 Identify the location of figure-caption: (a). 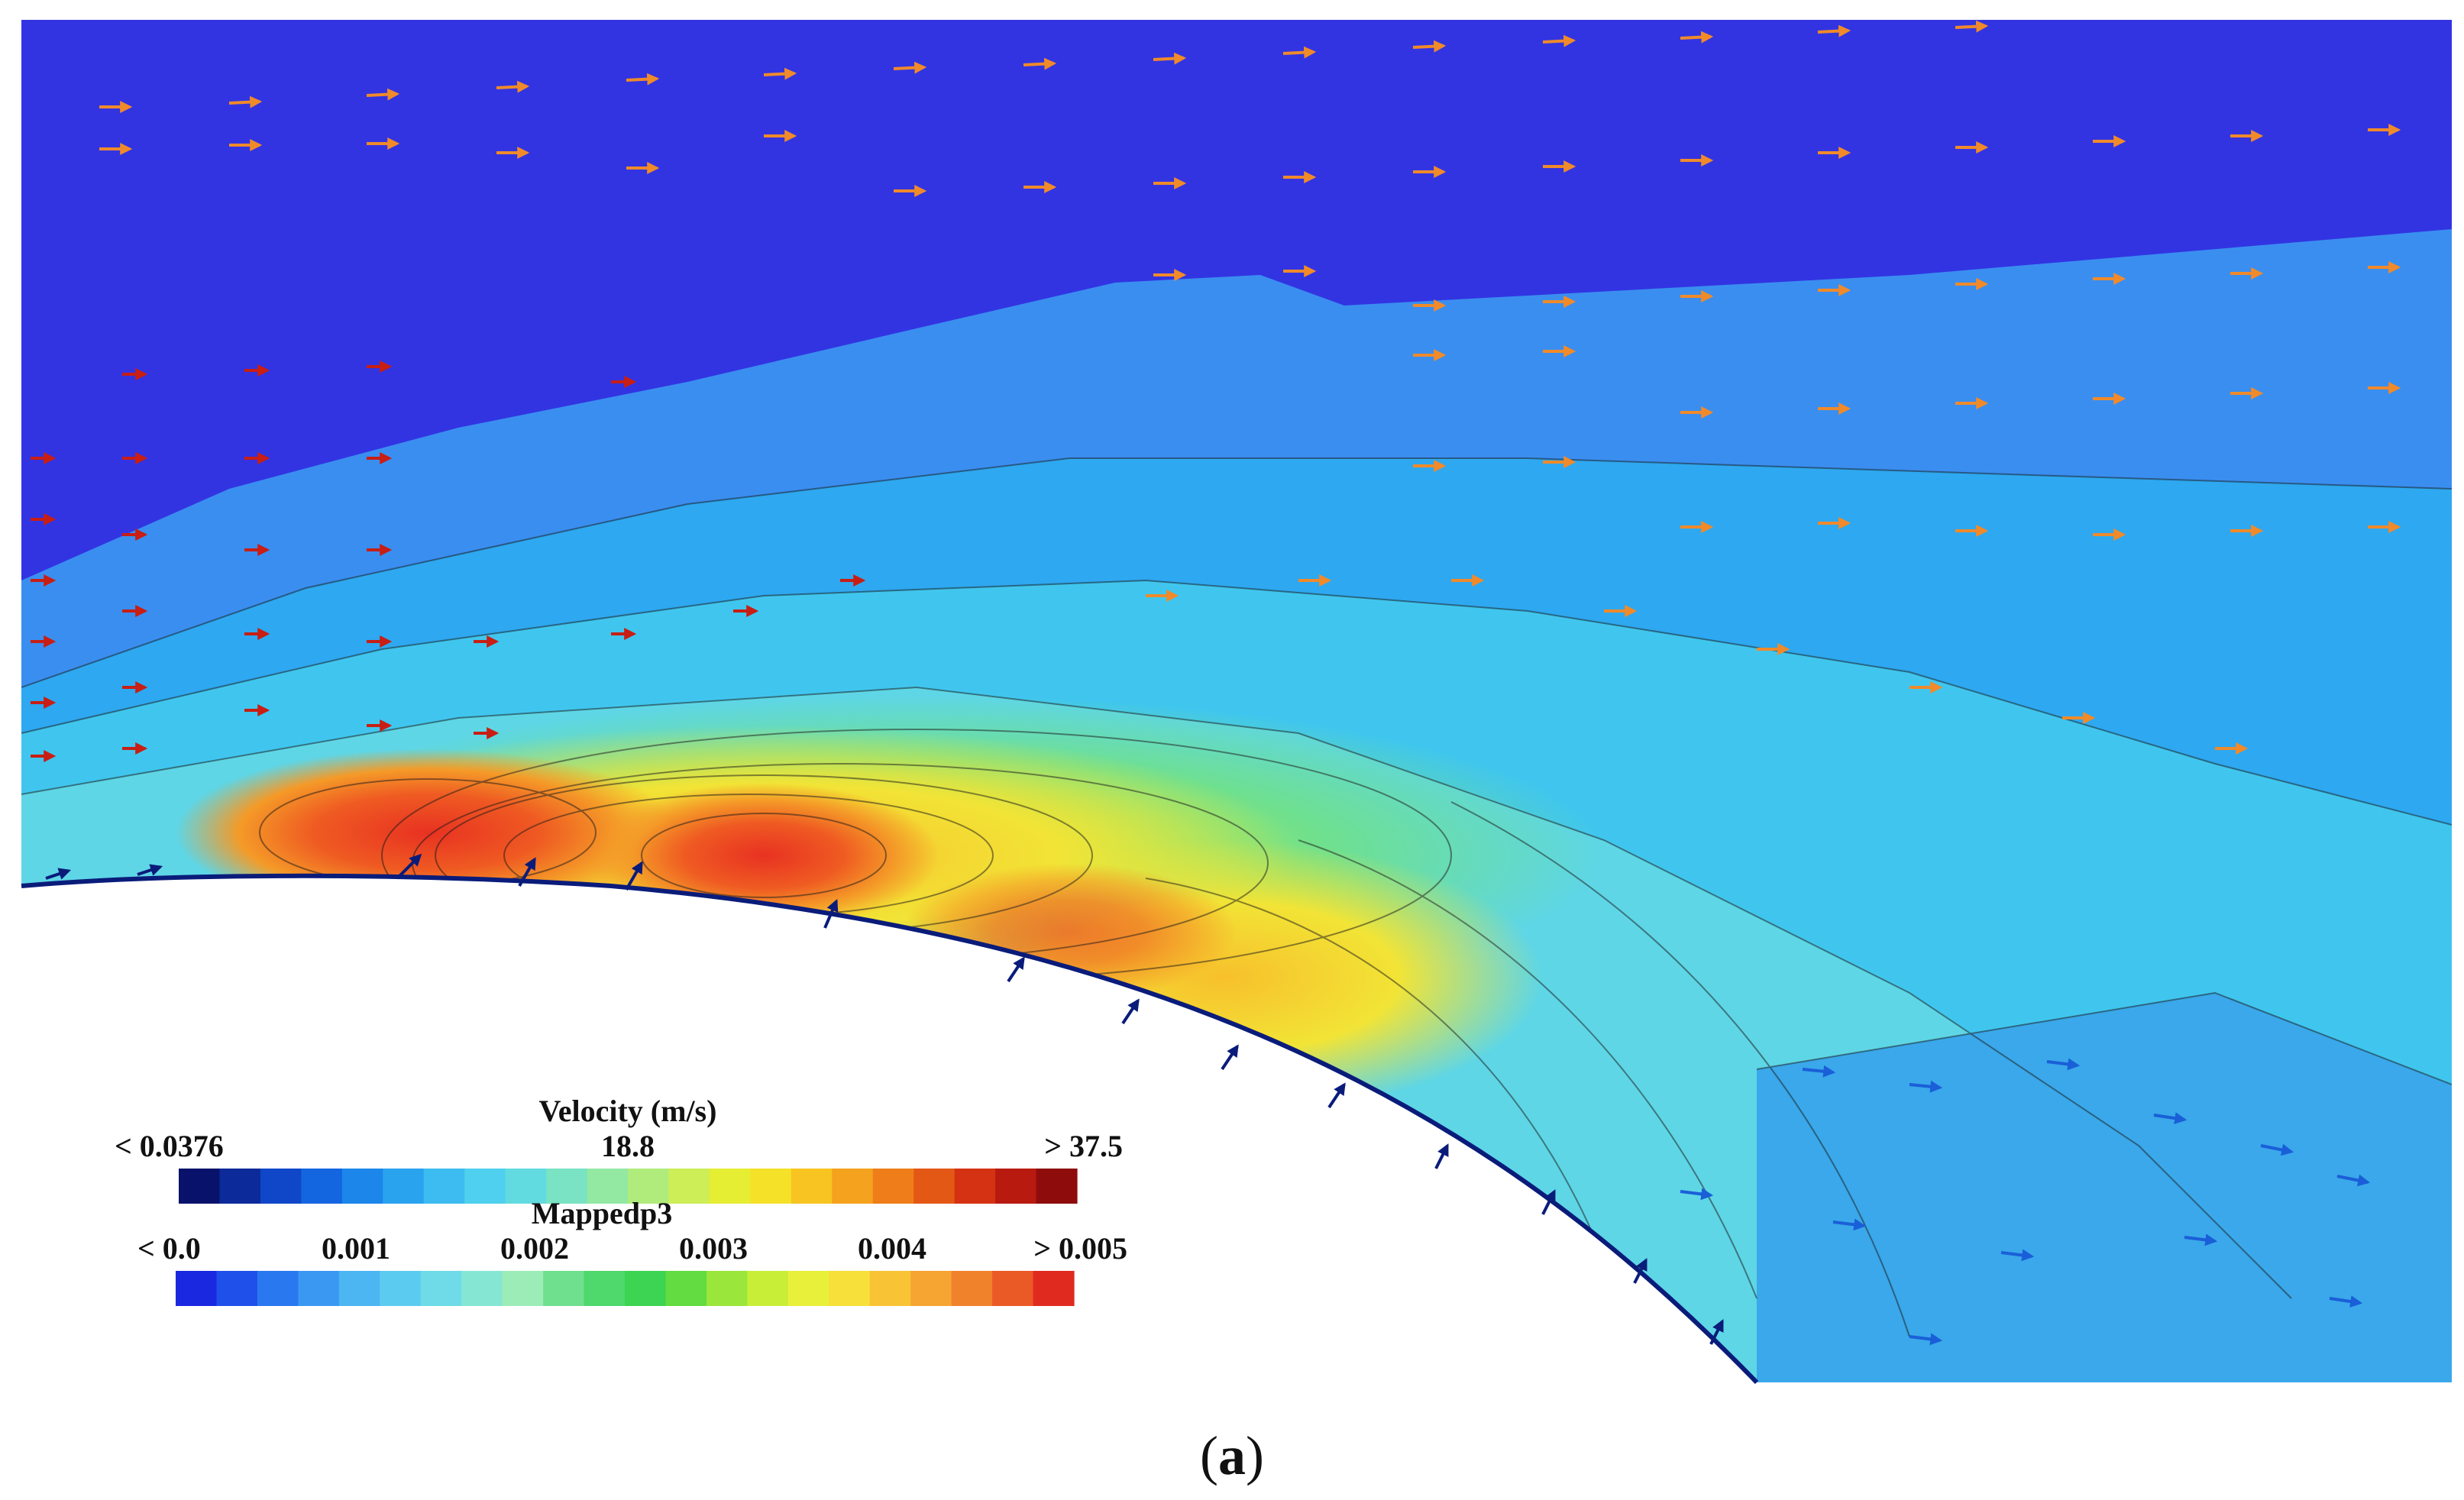
(1232, 1455).